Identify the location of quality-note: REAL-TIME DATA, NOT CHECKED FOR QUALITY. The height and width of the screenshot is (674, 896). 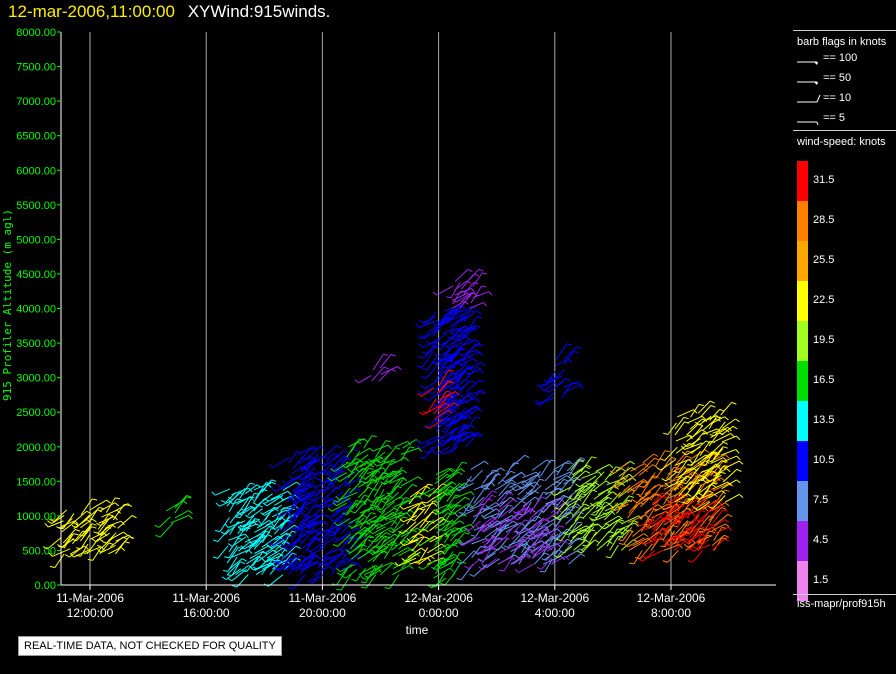
(150, 646).